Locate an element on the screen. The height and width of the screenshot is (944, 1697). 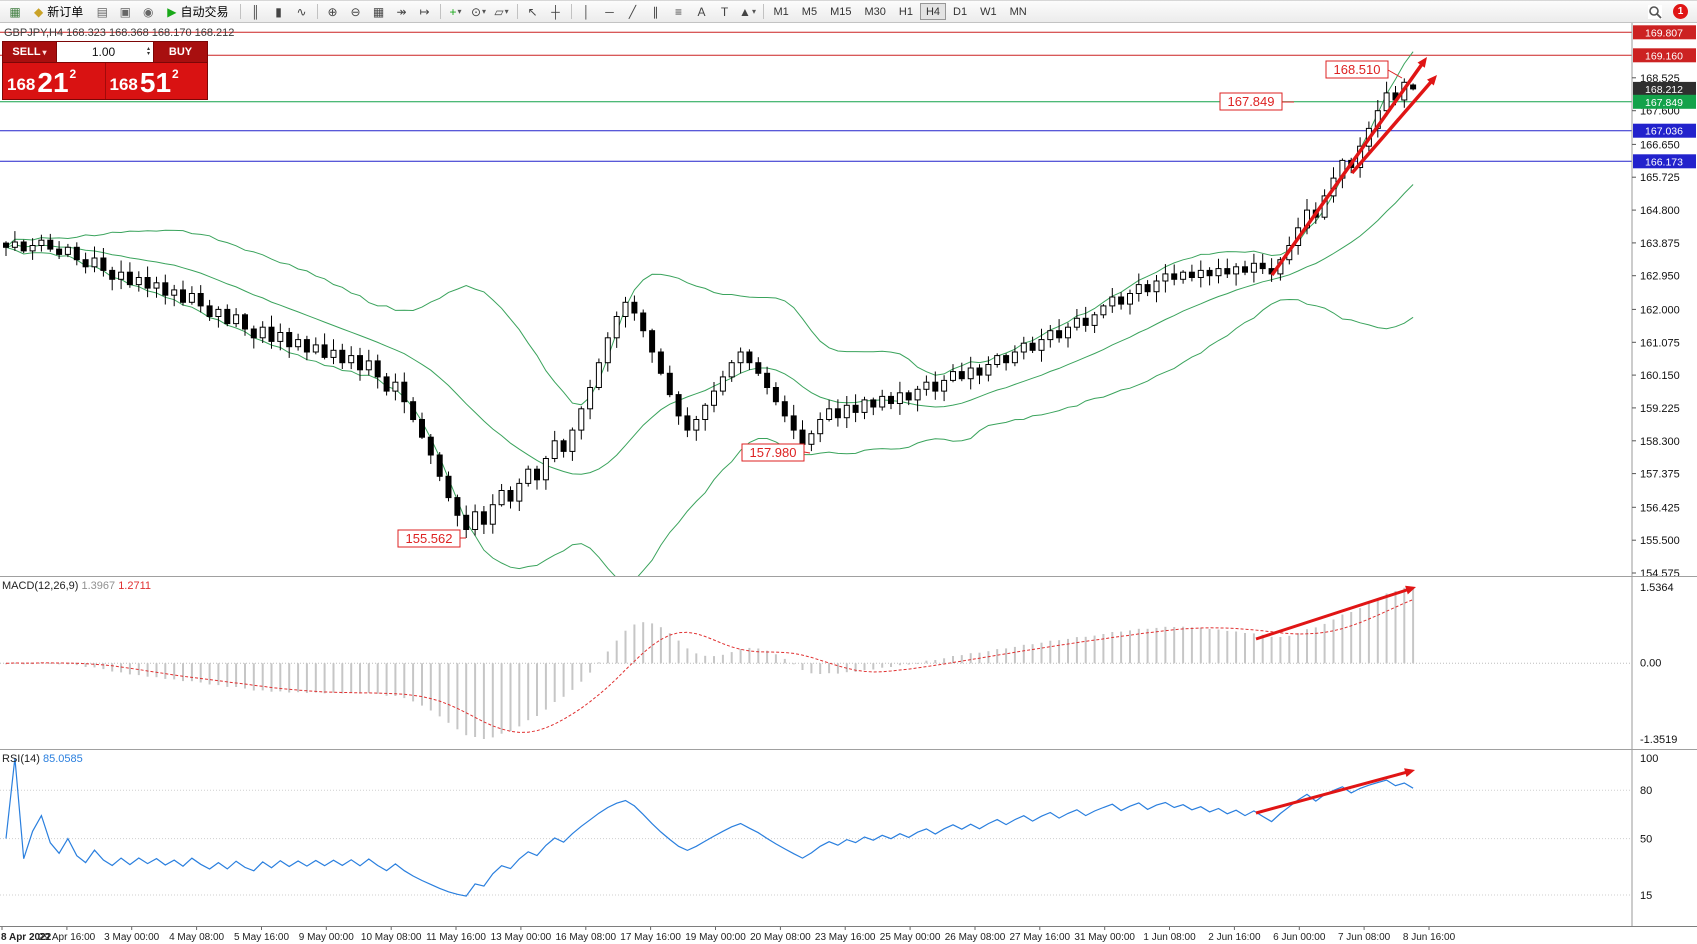
candlestick-chart-icon: ▮ is located at coordinates (279, 12).